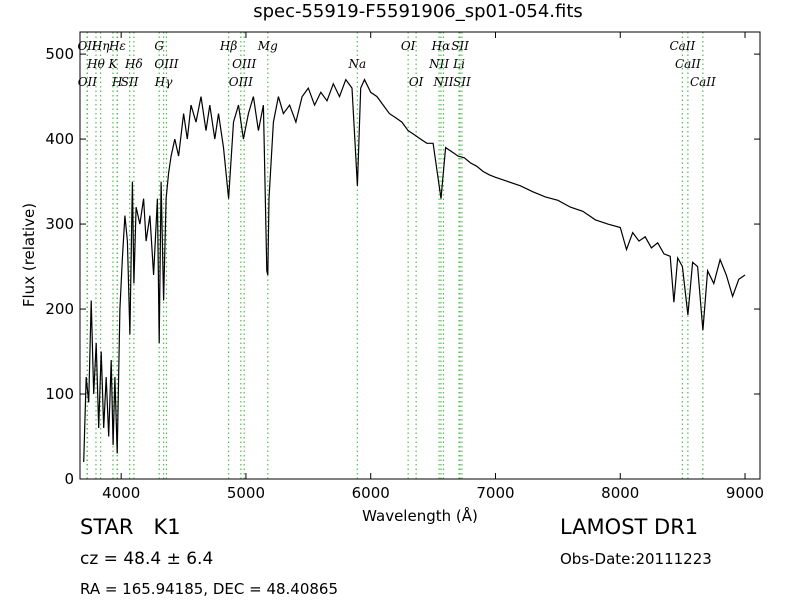  Describe the element at coordinates (59, 224) in the screenshot. I see `y-tick-label: 300` at that location.